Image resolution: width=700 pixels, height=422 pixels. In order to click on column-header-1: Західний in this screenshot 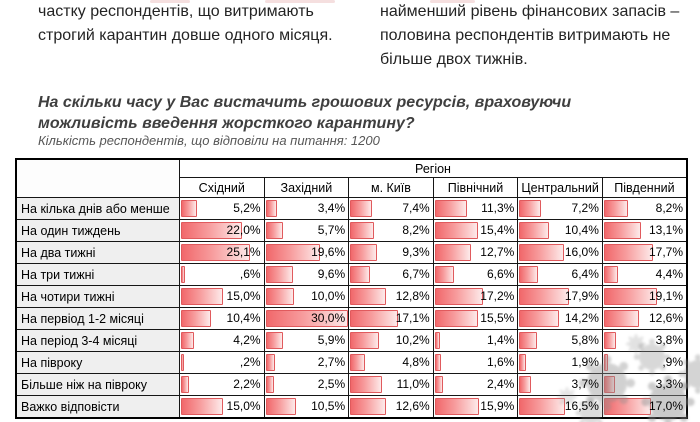, I will do `click(306, 187)`.